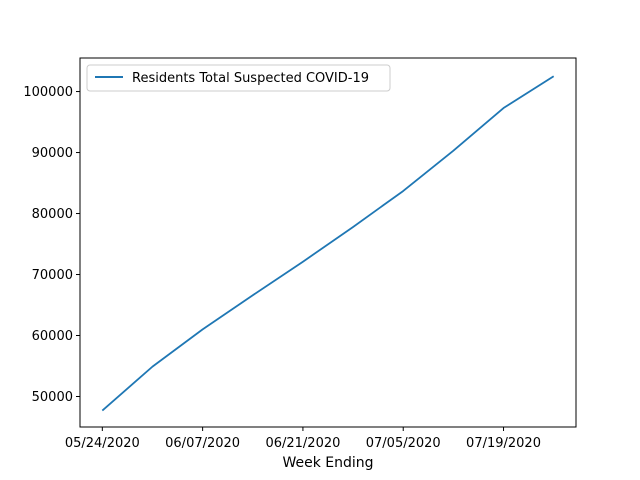  Describe the element at coordinates (503, 443) in the screenshot. I see `x-tick-label: 07/19/2020` at that location.